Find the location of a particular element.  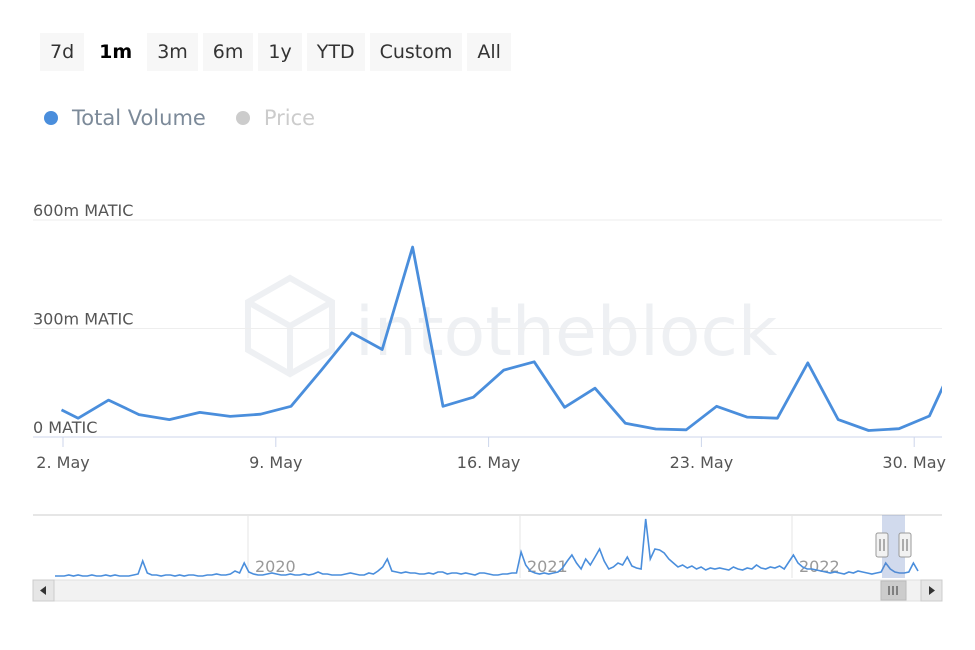

x-tick-label: 2. May is located at coordinates (62, 462).